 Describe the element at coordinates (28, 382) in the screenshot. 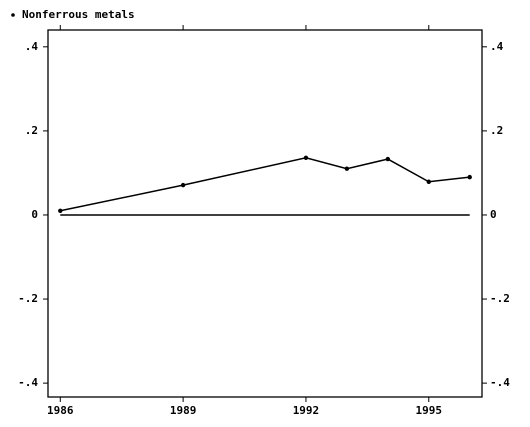

I see `y-tick-label: -.4` at that location.